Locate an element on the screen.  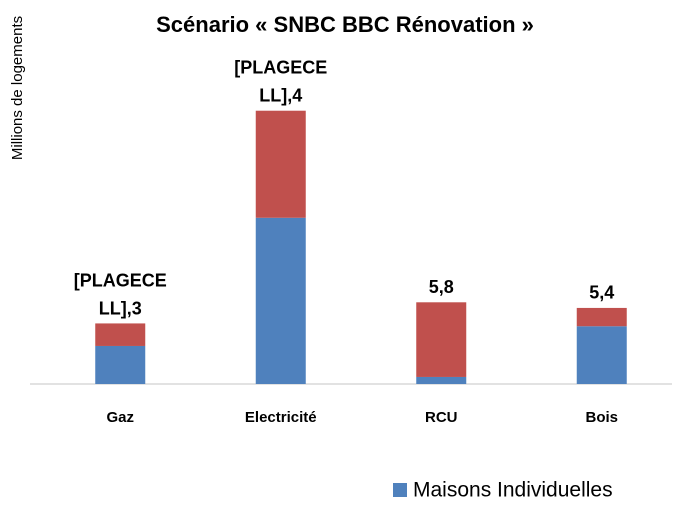
chart-title: Scénario « SNBC BBC Rénovation » is located at coordinates (345, 24).